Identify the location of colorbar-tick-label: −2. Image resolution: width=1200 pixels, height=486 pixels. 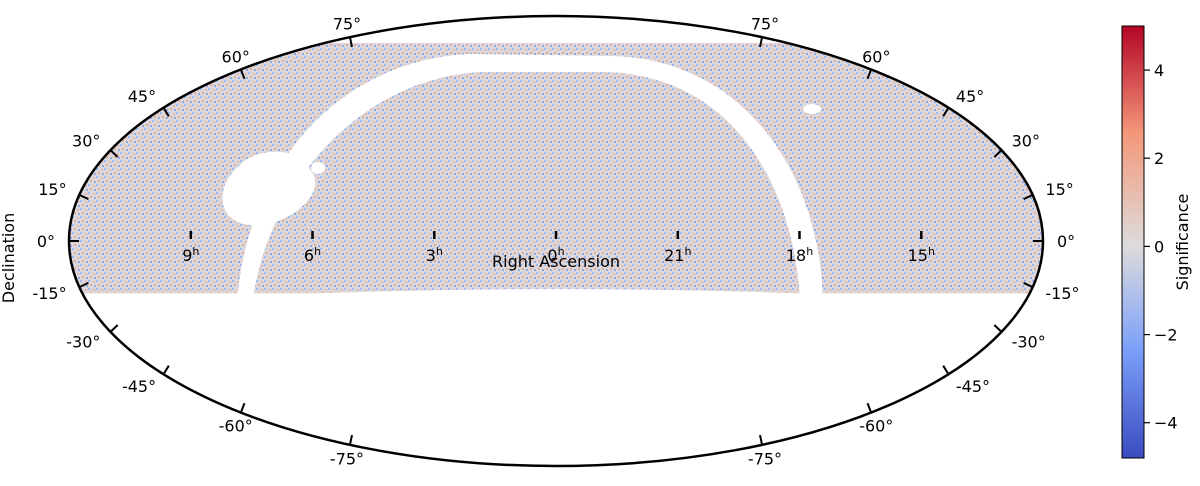
(1166, 335).